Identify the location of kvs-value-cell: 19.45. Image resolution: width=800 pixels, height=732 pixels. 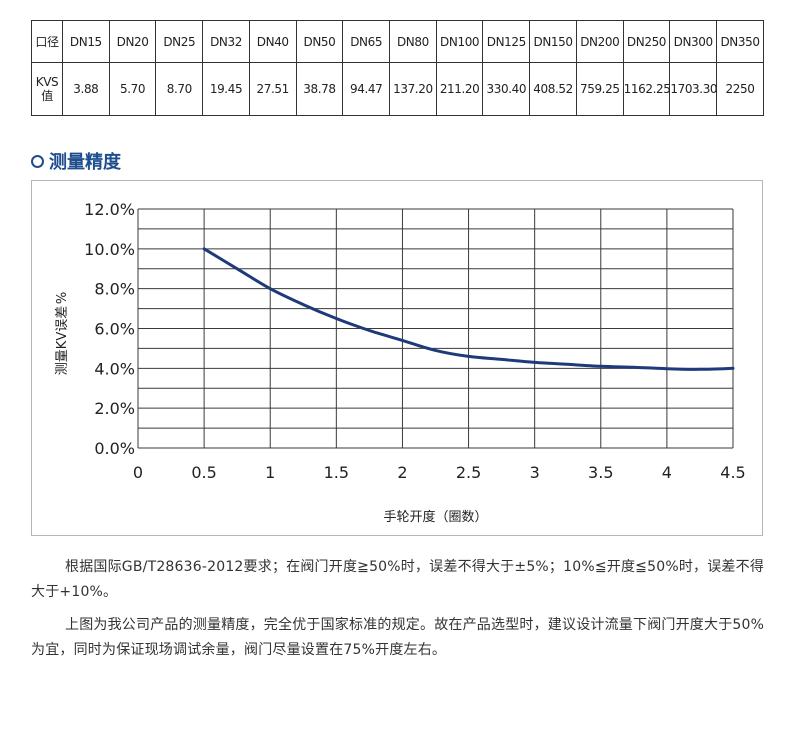
(226, 89).